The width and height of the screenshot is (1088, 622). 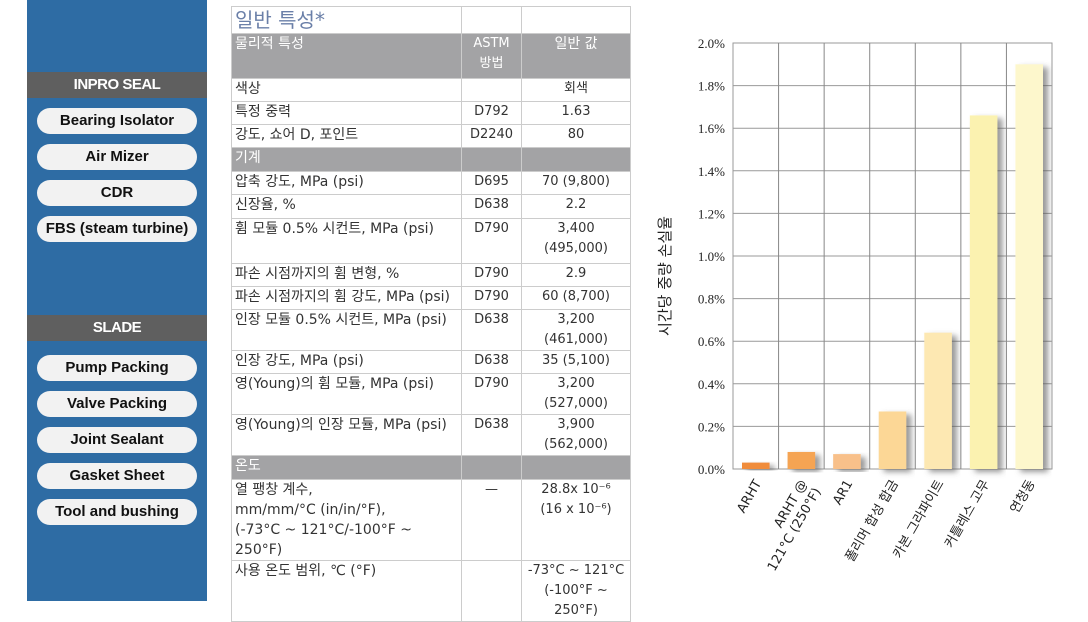 I want to click on table-row: 기계, so click(x=431, y=159).